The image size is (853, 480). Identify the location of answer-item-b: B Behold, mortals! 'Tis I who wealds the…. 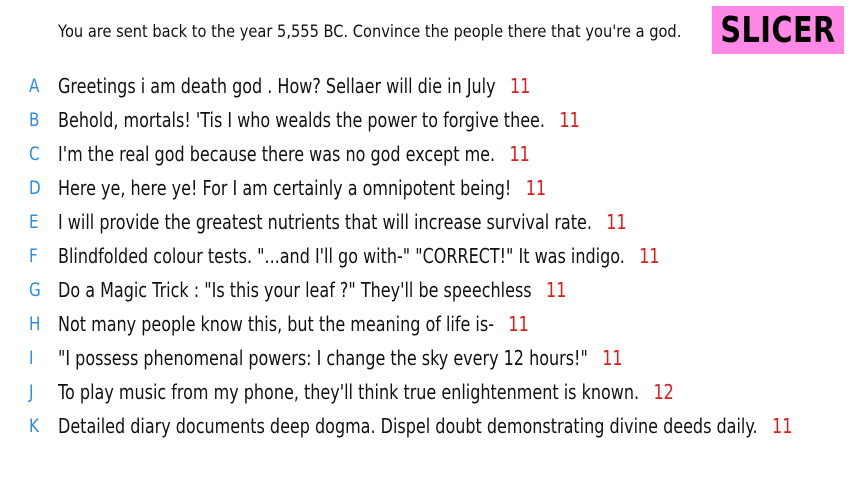
(426, 121).